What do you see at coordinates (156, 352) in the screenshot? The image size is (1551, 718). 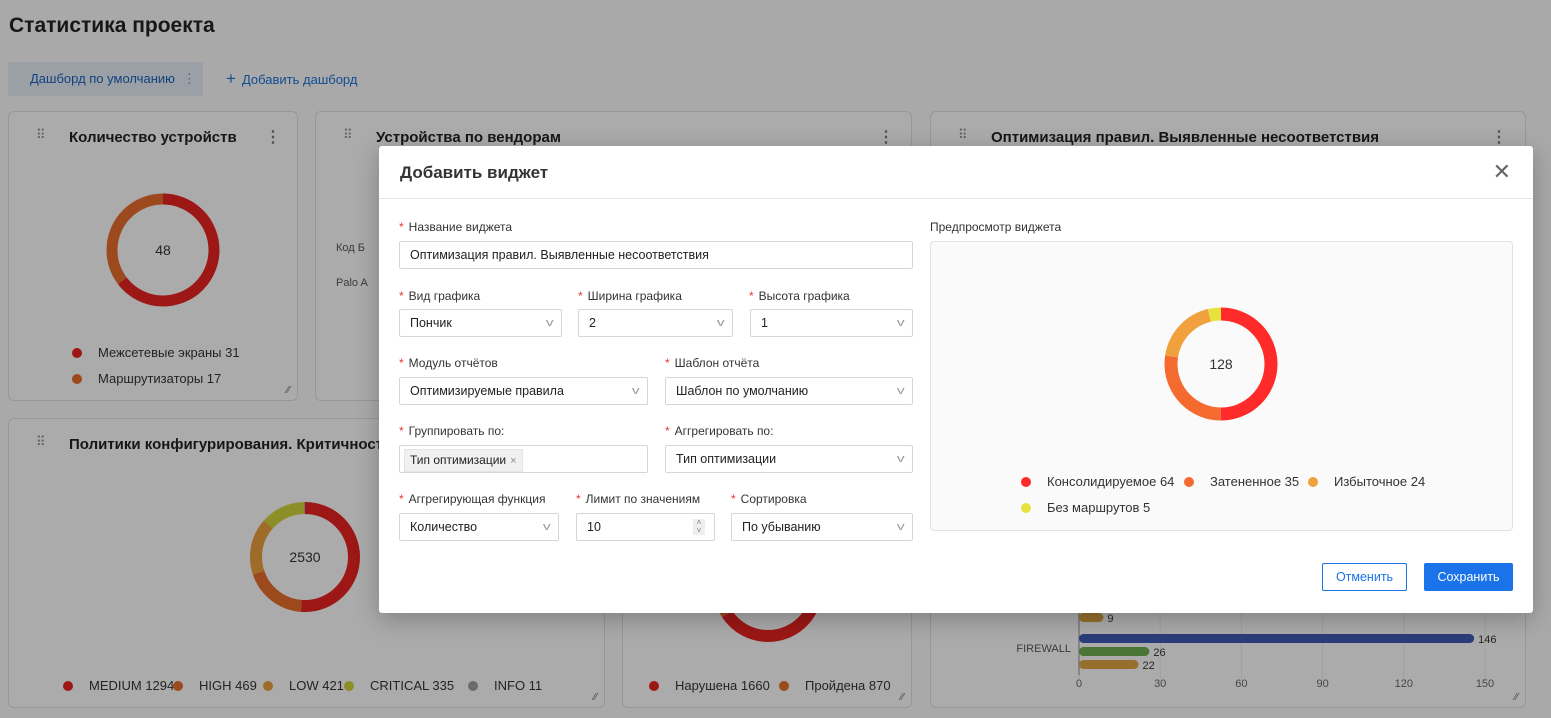 I see `legend-item: Межсетевые экраны 31` at bounding box center [156, 352].